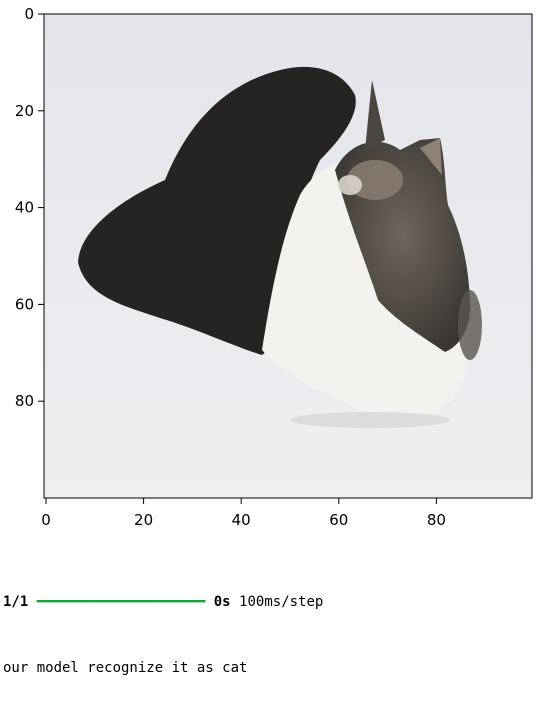 The image size is (550, 701). I want to click on y-tick-label: 0, so click(29, 14).